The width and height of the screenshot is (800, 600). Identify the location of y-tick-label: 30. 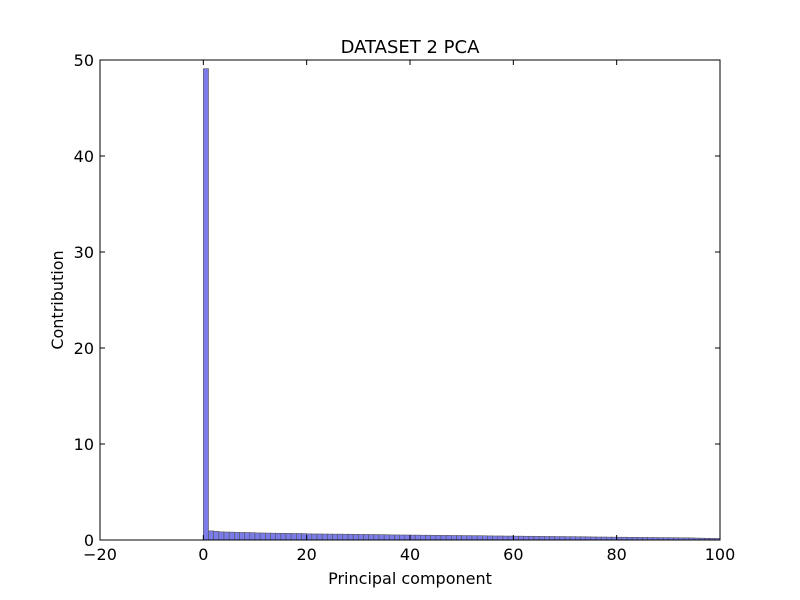
(84, 252).